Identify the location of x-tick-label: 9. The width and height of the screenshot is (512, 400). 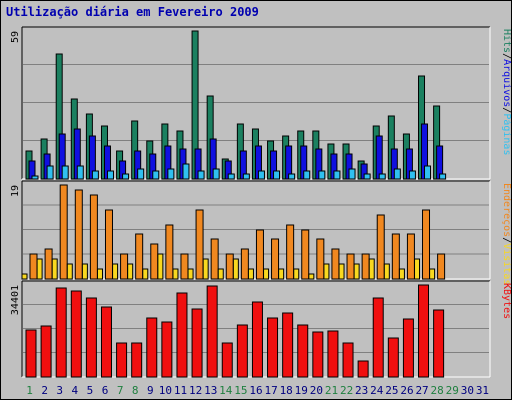
(150, 390).